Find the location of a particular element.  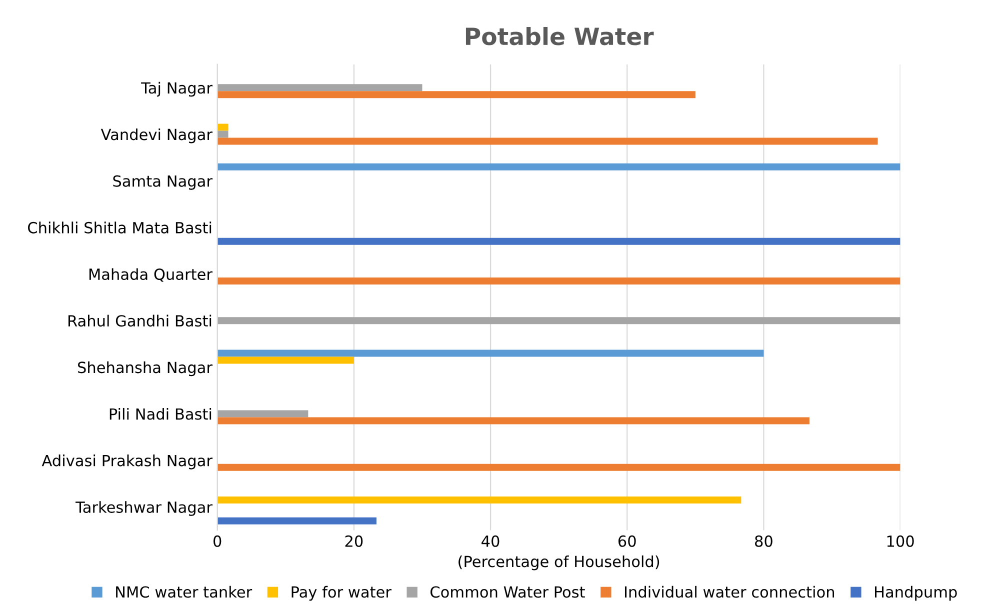

x-axis-title: (Percentage of Household) is located at coordinates (559, 562).